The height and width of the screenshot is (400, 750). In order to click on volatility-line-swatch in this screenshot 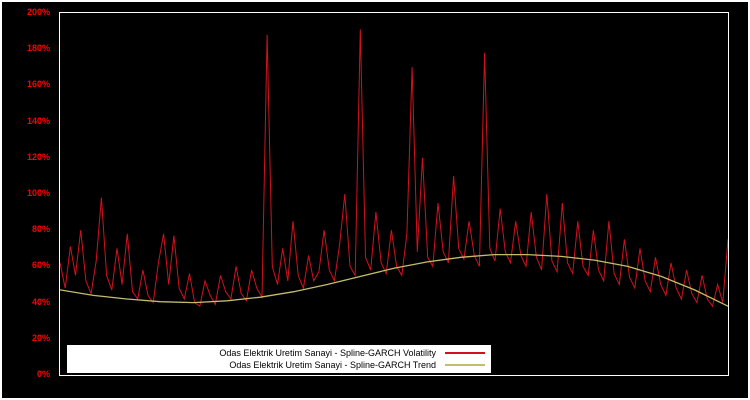, I will do `click(465, 353)`.